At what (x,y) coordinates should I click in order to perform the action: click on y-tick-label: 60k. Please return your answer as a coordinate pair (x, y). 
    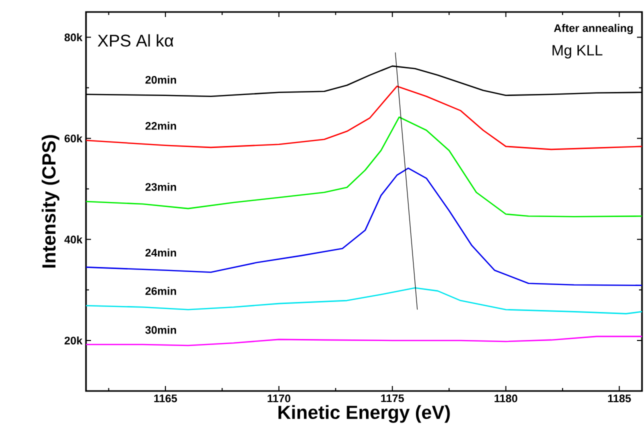
    Looking at the image, I should click on (73, 138).